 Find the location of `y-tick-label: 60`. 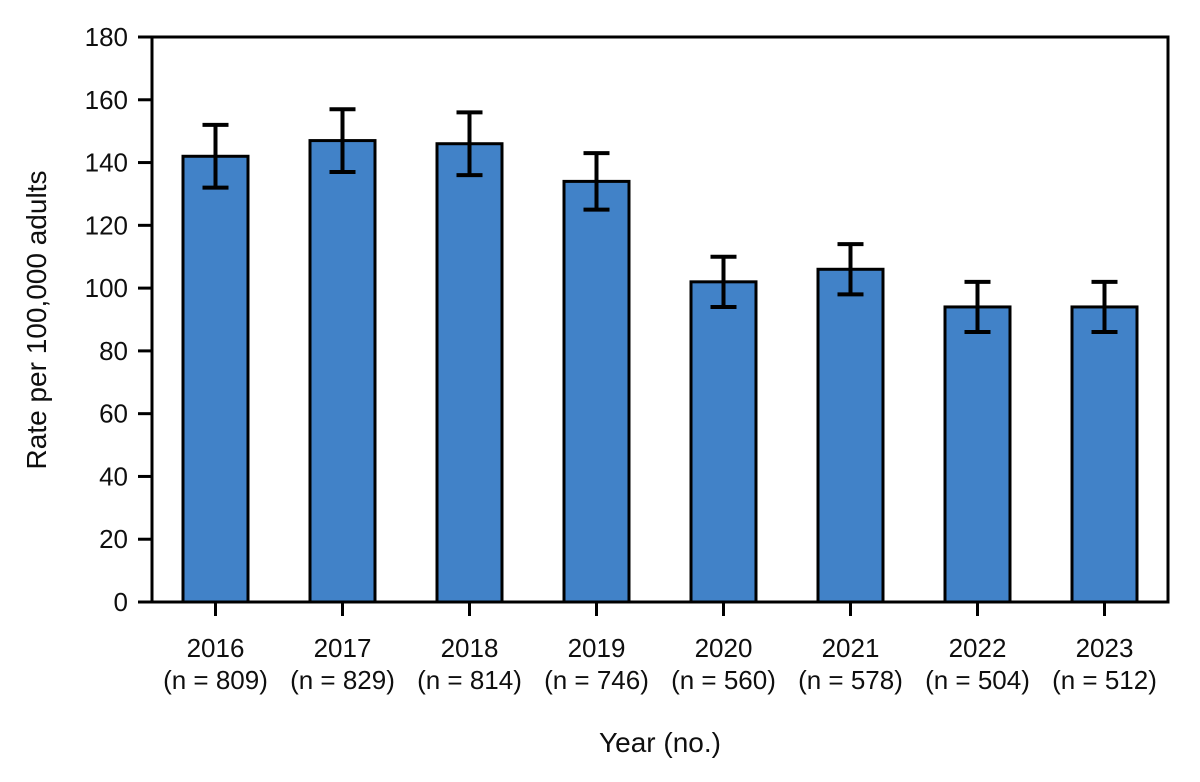

y-tick-label: 60 is located at coordinates (113, 414).